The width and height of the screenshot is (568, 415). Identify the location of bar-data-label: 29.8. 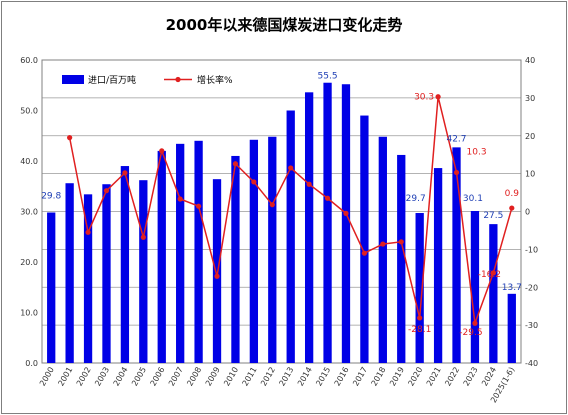
(51, 197).